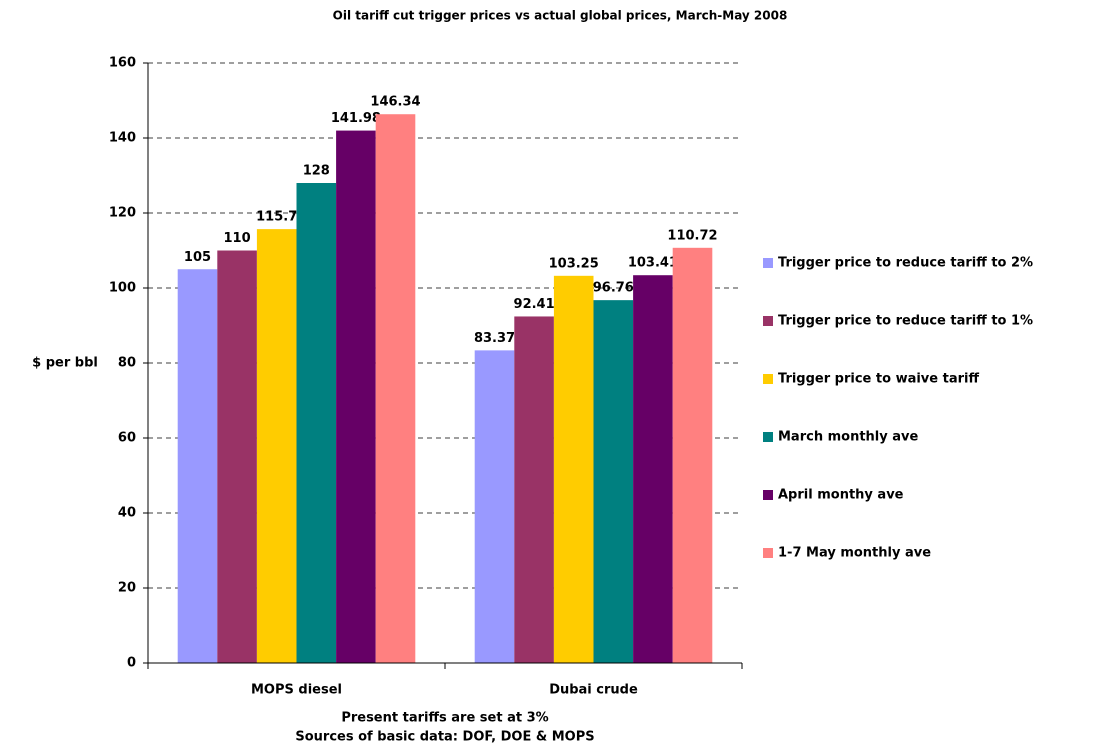 The image size is (1115, 750). I want to click on data-label: 146.34, so click(395, 102).